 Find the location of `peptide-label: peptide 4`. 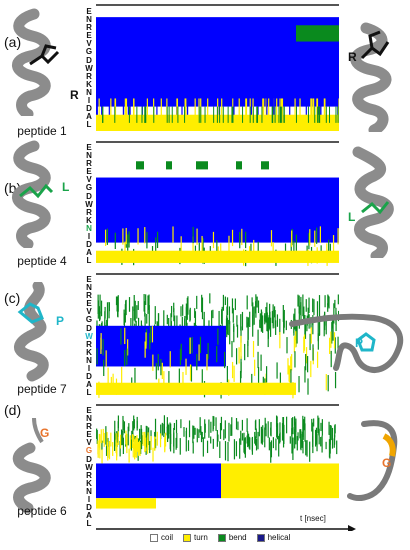

peptide-label: peptide 4 is located at coordinates (42, 261).